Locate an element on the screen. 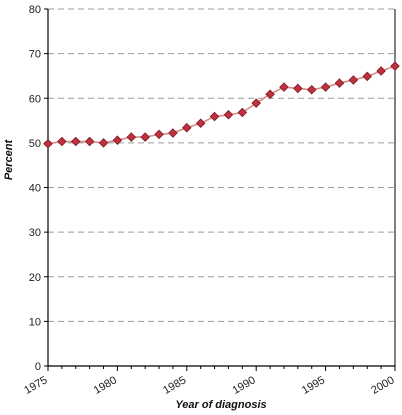 The image size is (402, 415). data-point-1983 is located at coordinates (159, 134).